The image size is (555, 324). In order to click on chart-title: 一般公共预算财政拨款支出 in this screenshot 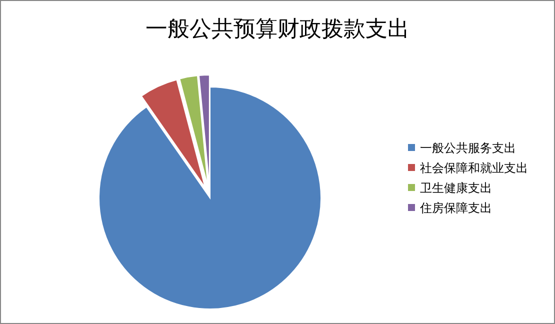, I will do `click(278, 28)`.